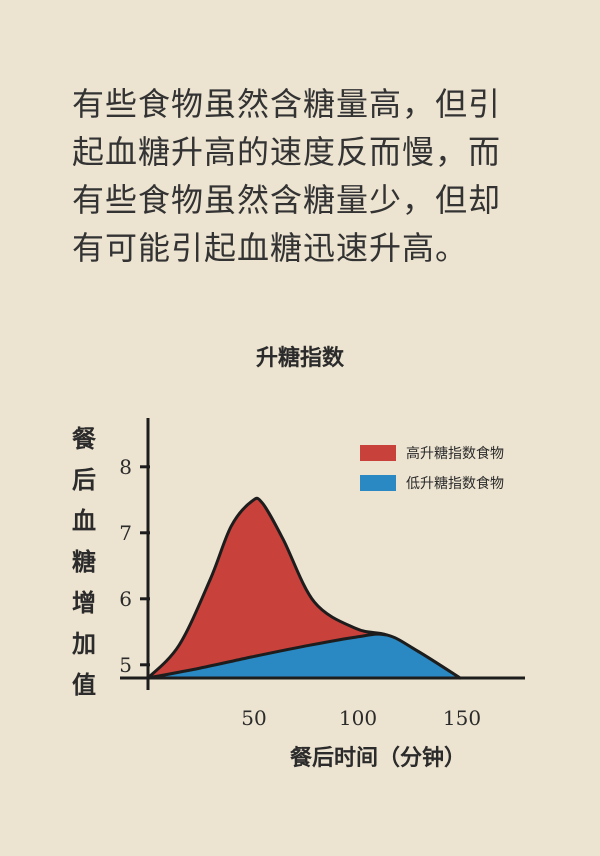  What do you see at coordinates (125, 533) in the screenshot?
I see `y-tick-label: 7` at bounding box center [125, 533].